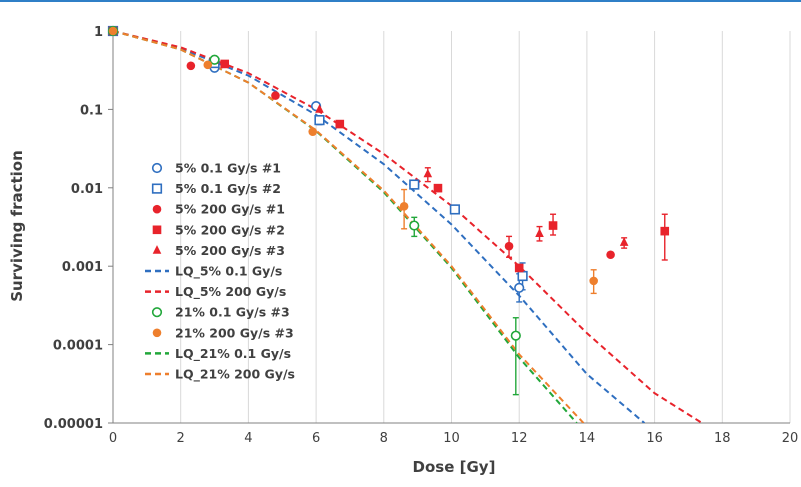 The image size is (801, 487). I want to click on legend-item: LQ_5% 0.1 Gy/s, so click(213, 272).